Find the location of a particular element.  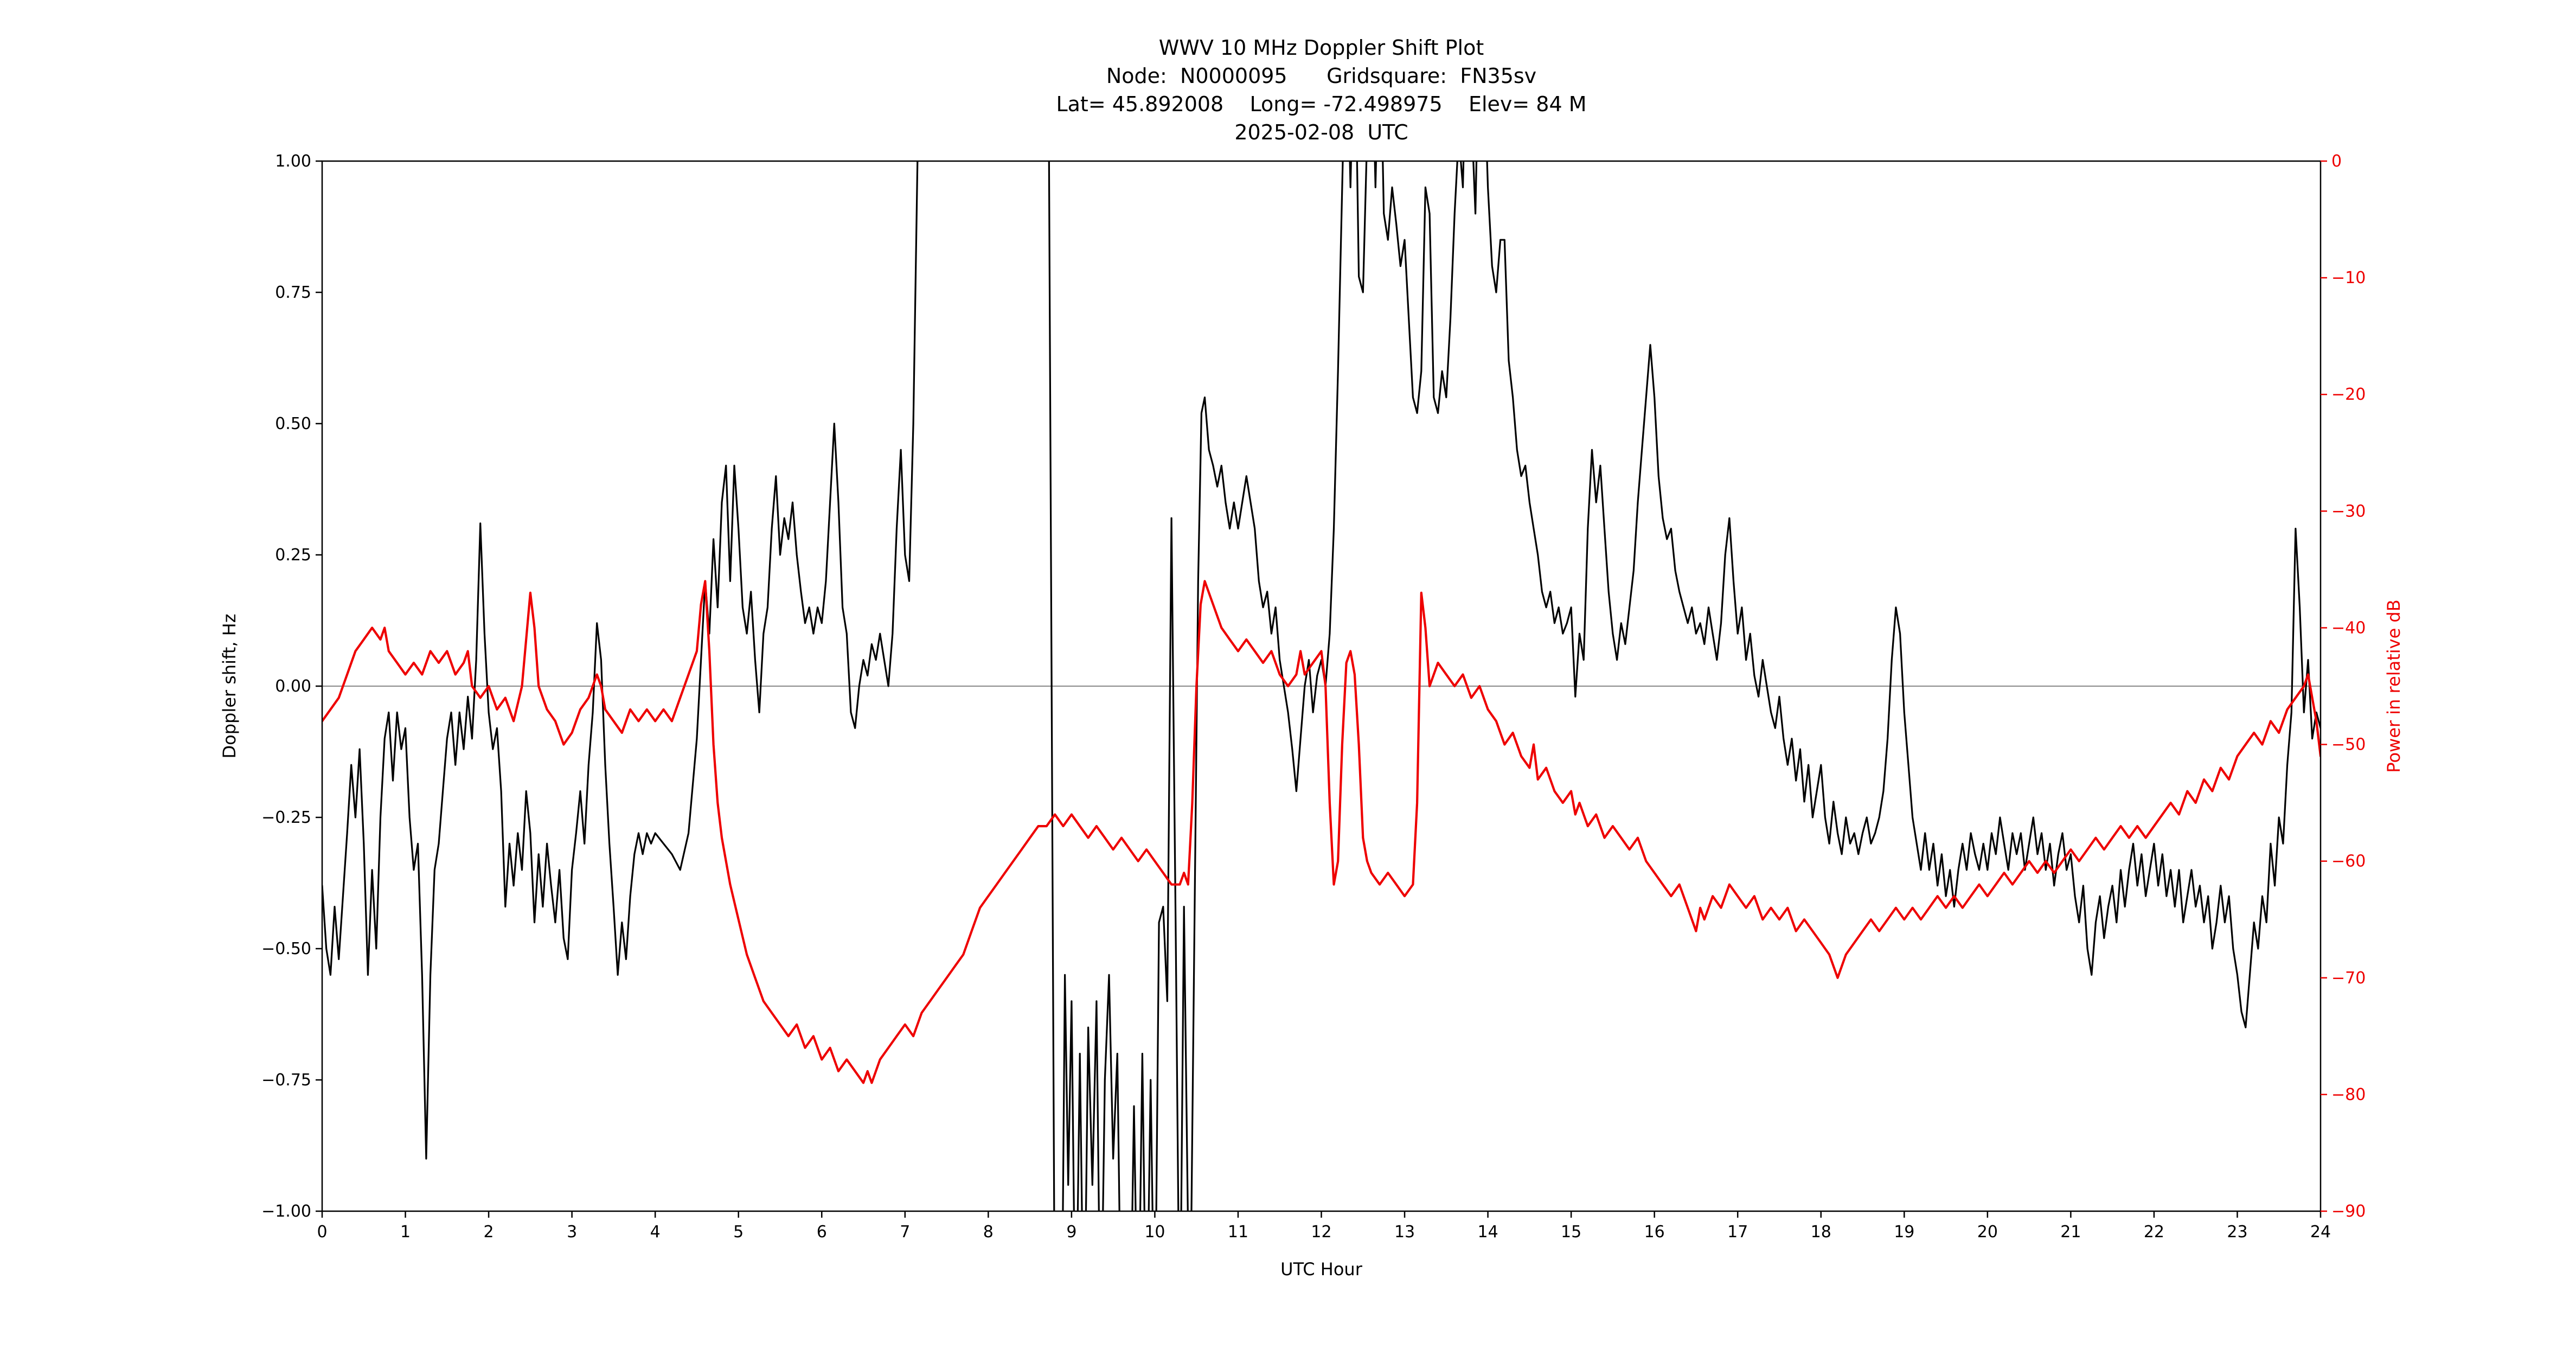

svg-text: 0.00 is located at coordinates (293, 686).